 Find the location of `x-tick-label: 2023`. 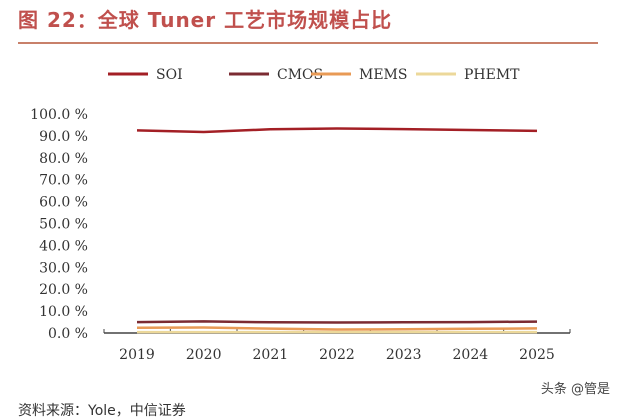

x-tick-label: 2023 is located at coordinates (404, 355).